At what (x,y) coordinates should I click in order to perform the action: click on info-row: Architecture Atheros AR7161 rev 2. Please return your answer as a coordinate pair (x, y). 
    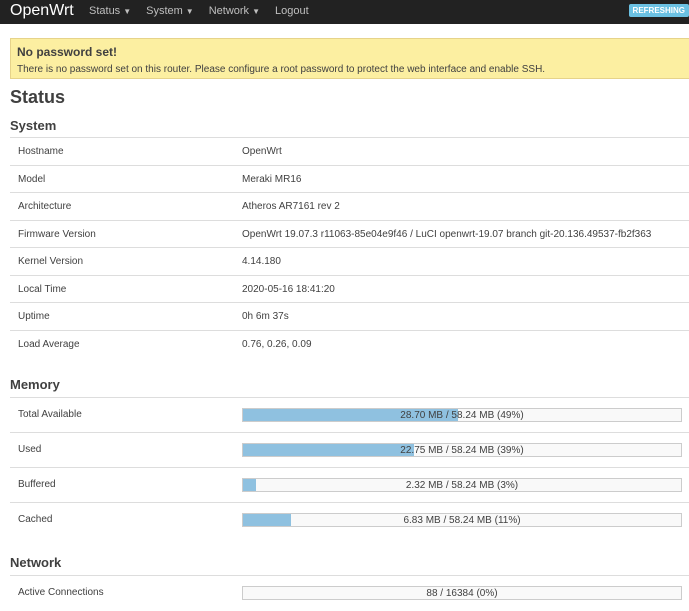
    Looking at the image, I should click on (349, 206).